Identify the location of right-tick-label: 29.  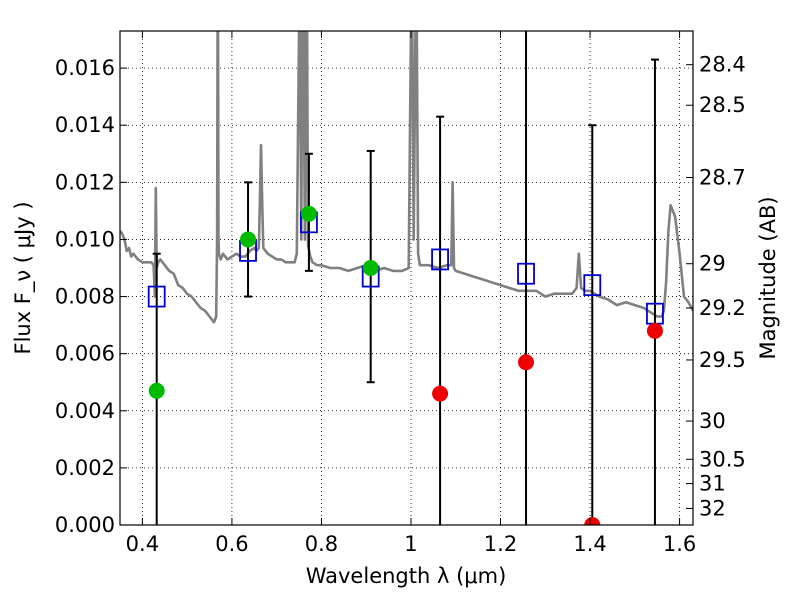
(712, 264).